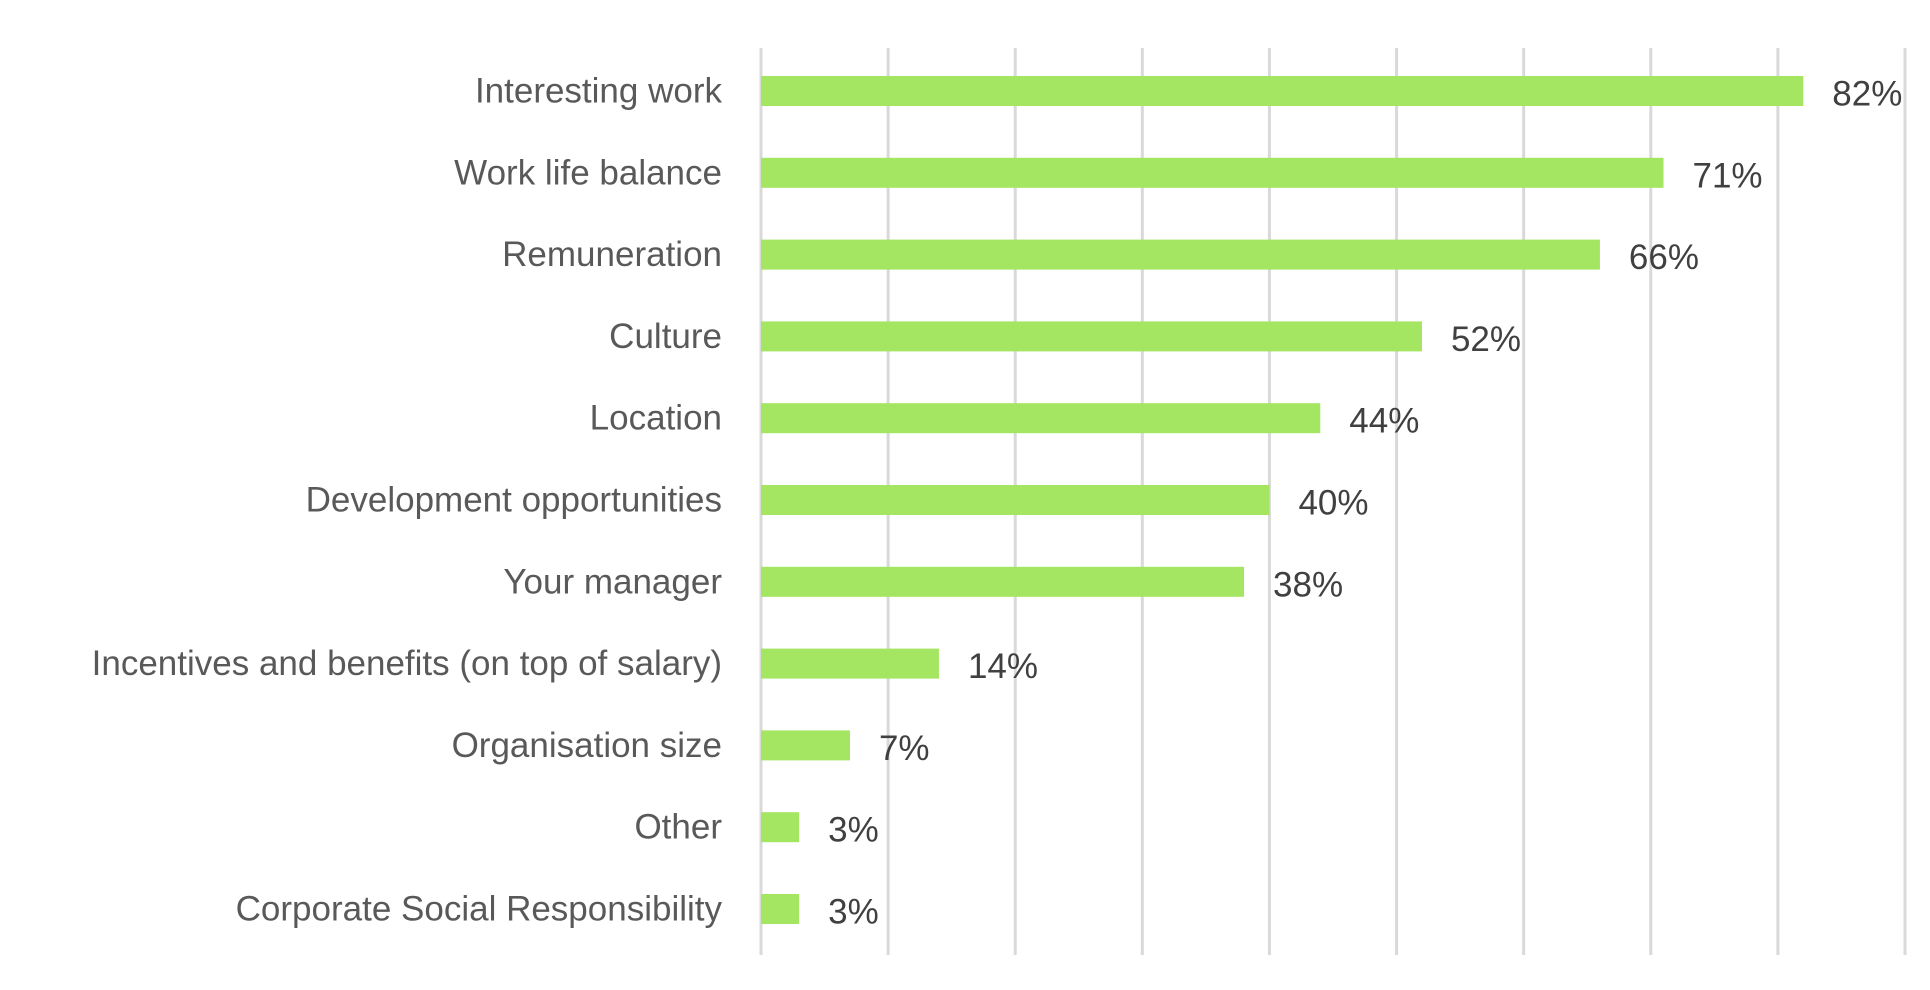 Image resolution: width=1930 pixels, height=990 pixels. Describe the element at coordinates (665, 336) in the screenshot. I see `category-label: Culture` at that location.